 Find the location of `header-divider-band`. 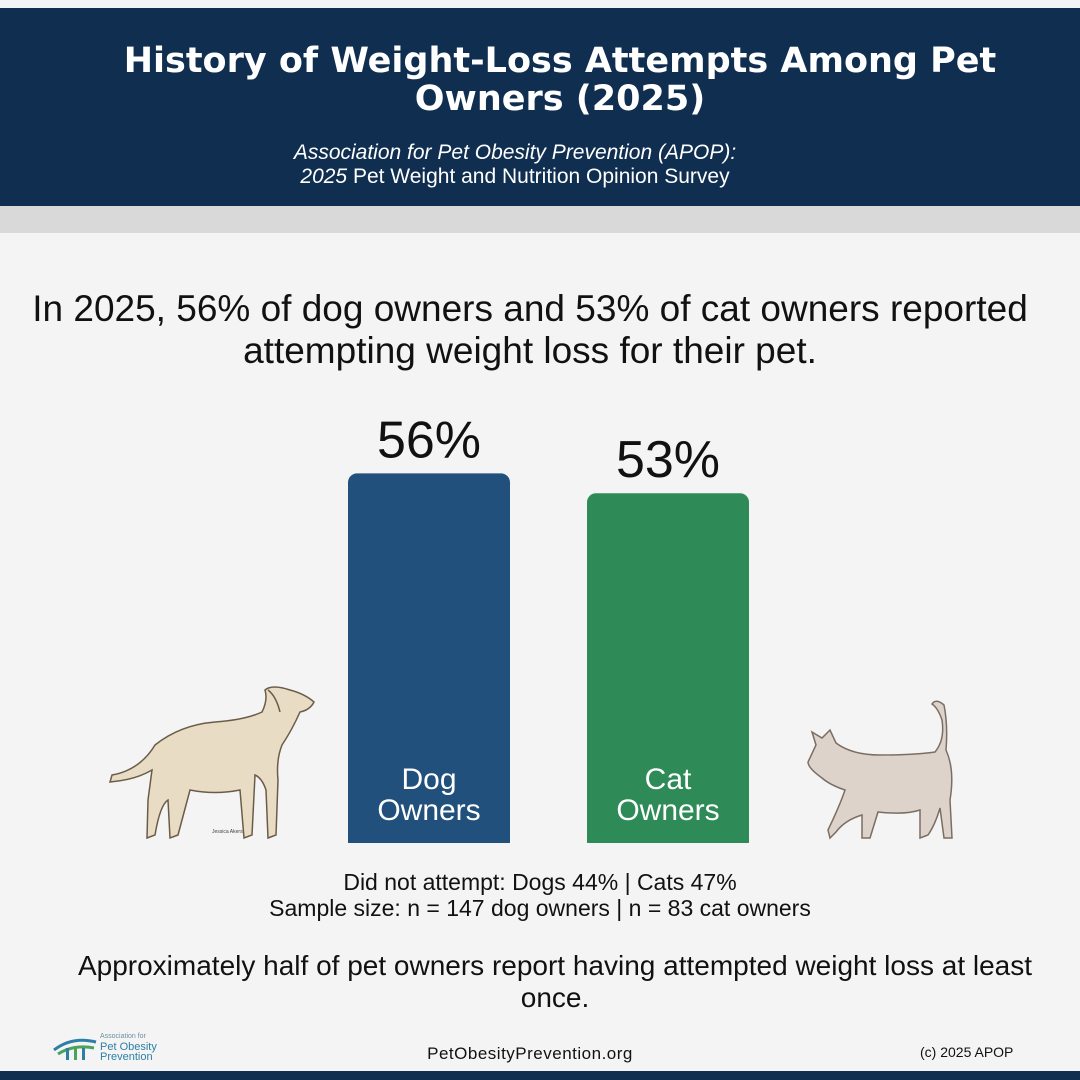

header-divider-band is located at coordinates (540, 219).